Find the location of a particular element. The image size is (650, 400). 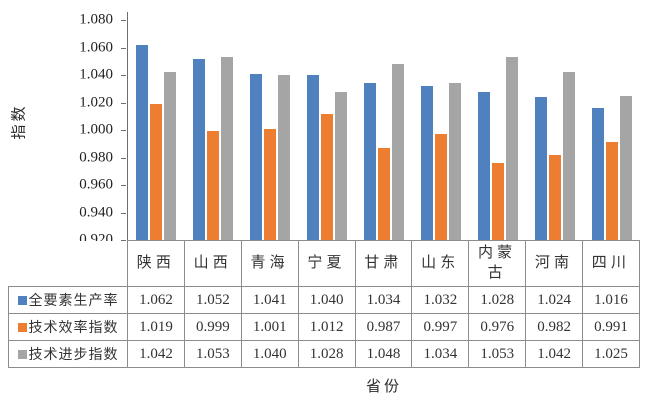

bar-group-甘肃 is located at coordinates (384, 130).